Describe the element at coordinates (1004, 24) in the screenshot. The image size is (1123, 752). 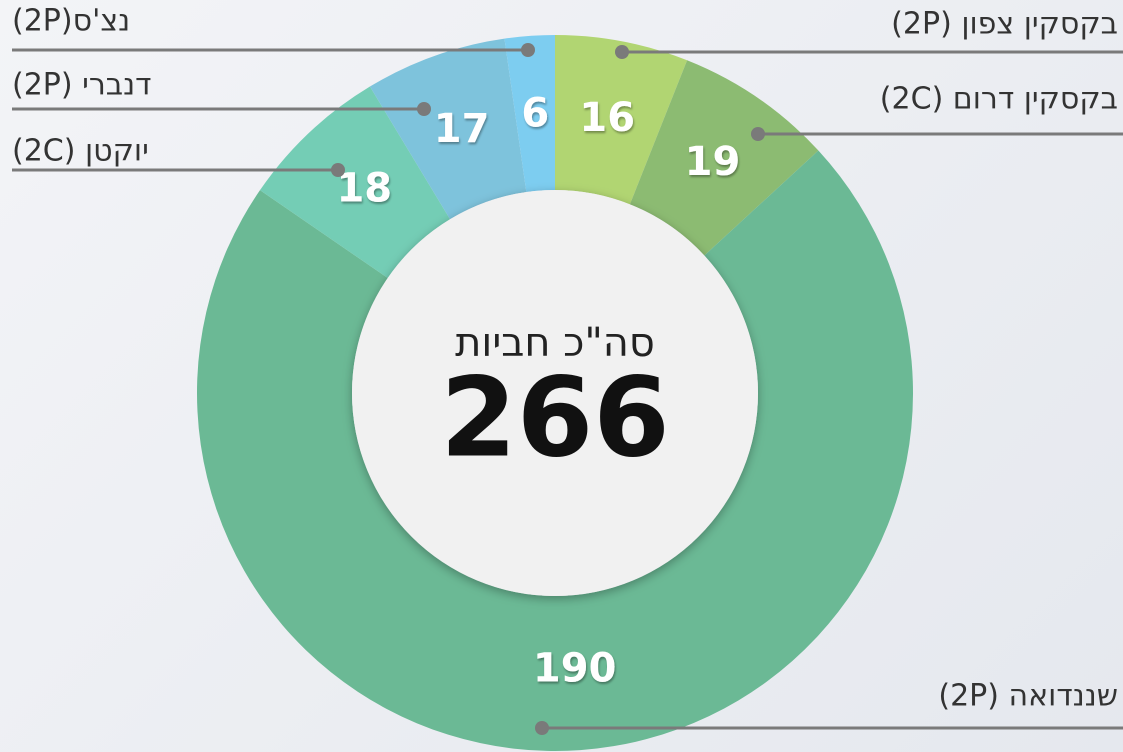
I see `legend-label: בקסקין צפון (2P)` at that location.